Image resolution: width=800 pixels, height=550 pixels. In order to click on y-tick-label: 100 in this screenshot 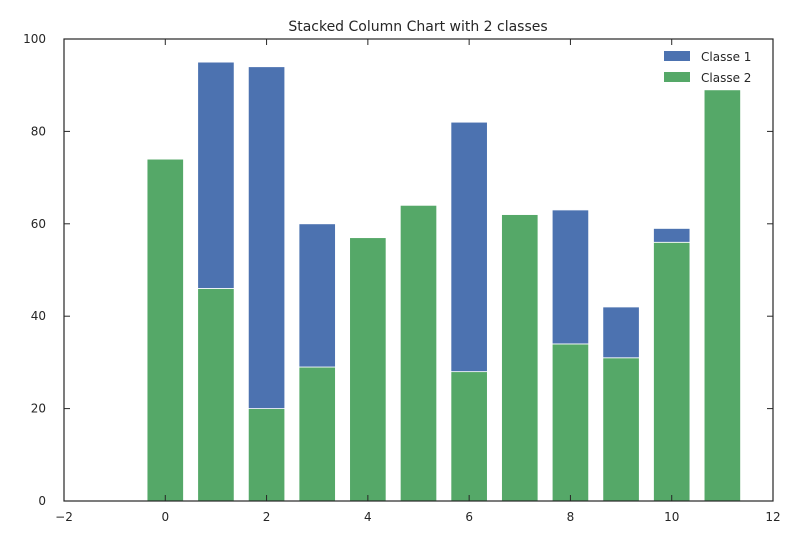, I will do `click(34, 39)`.